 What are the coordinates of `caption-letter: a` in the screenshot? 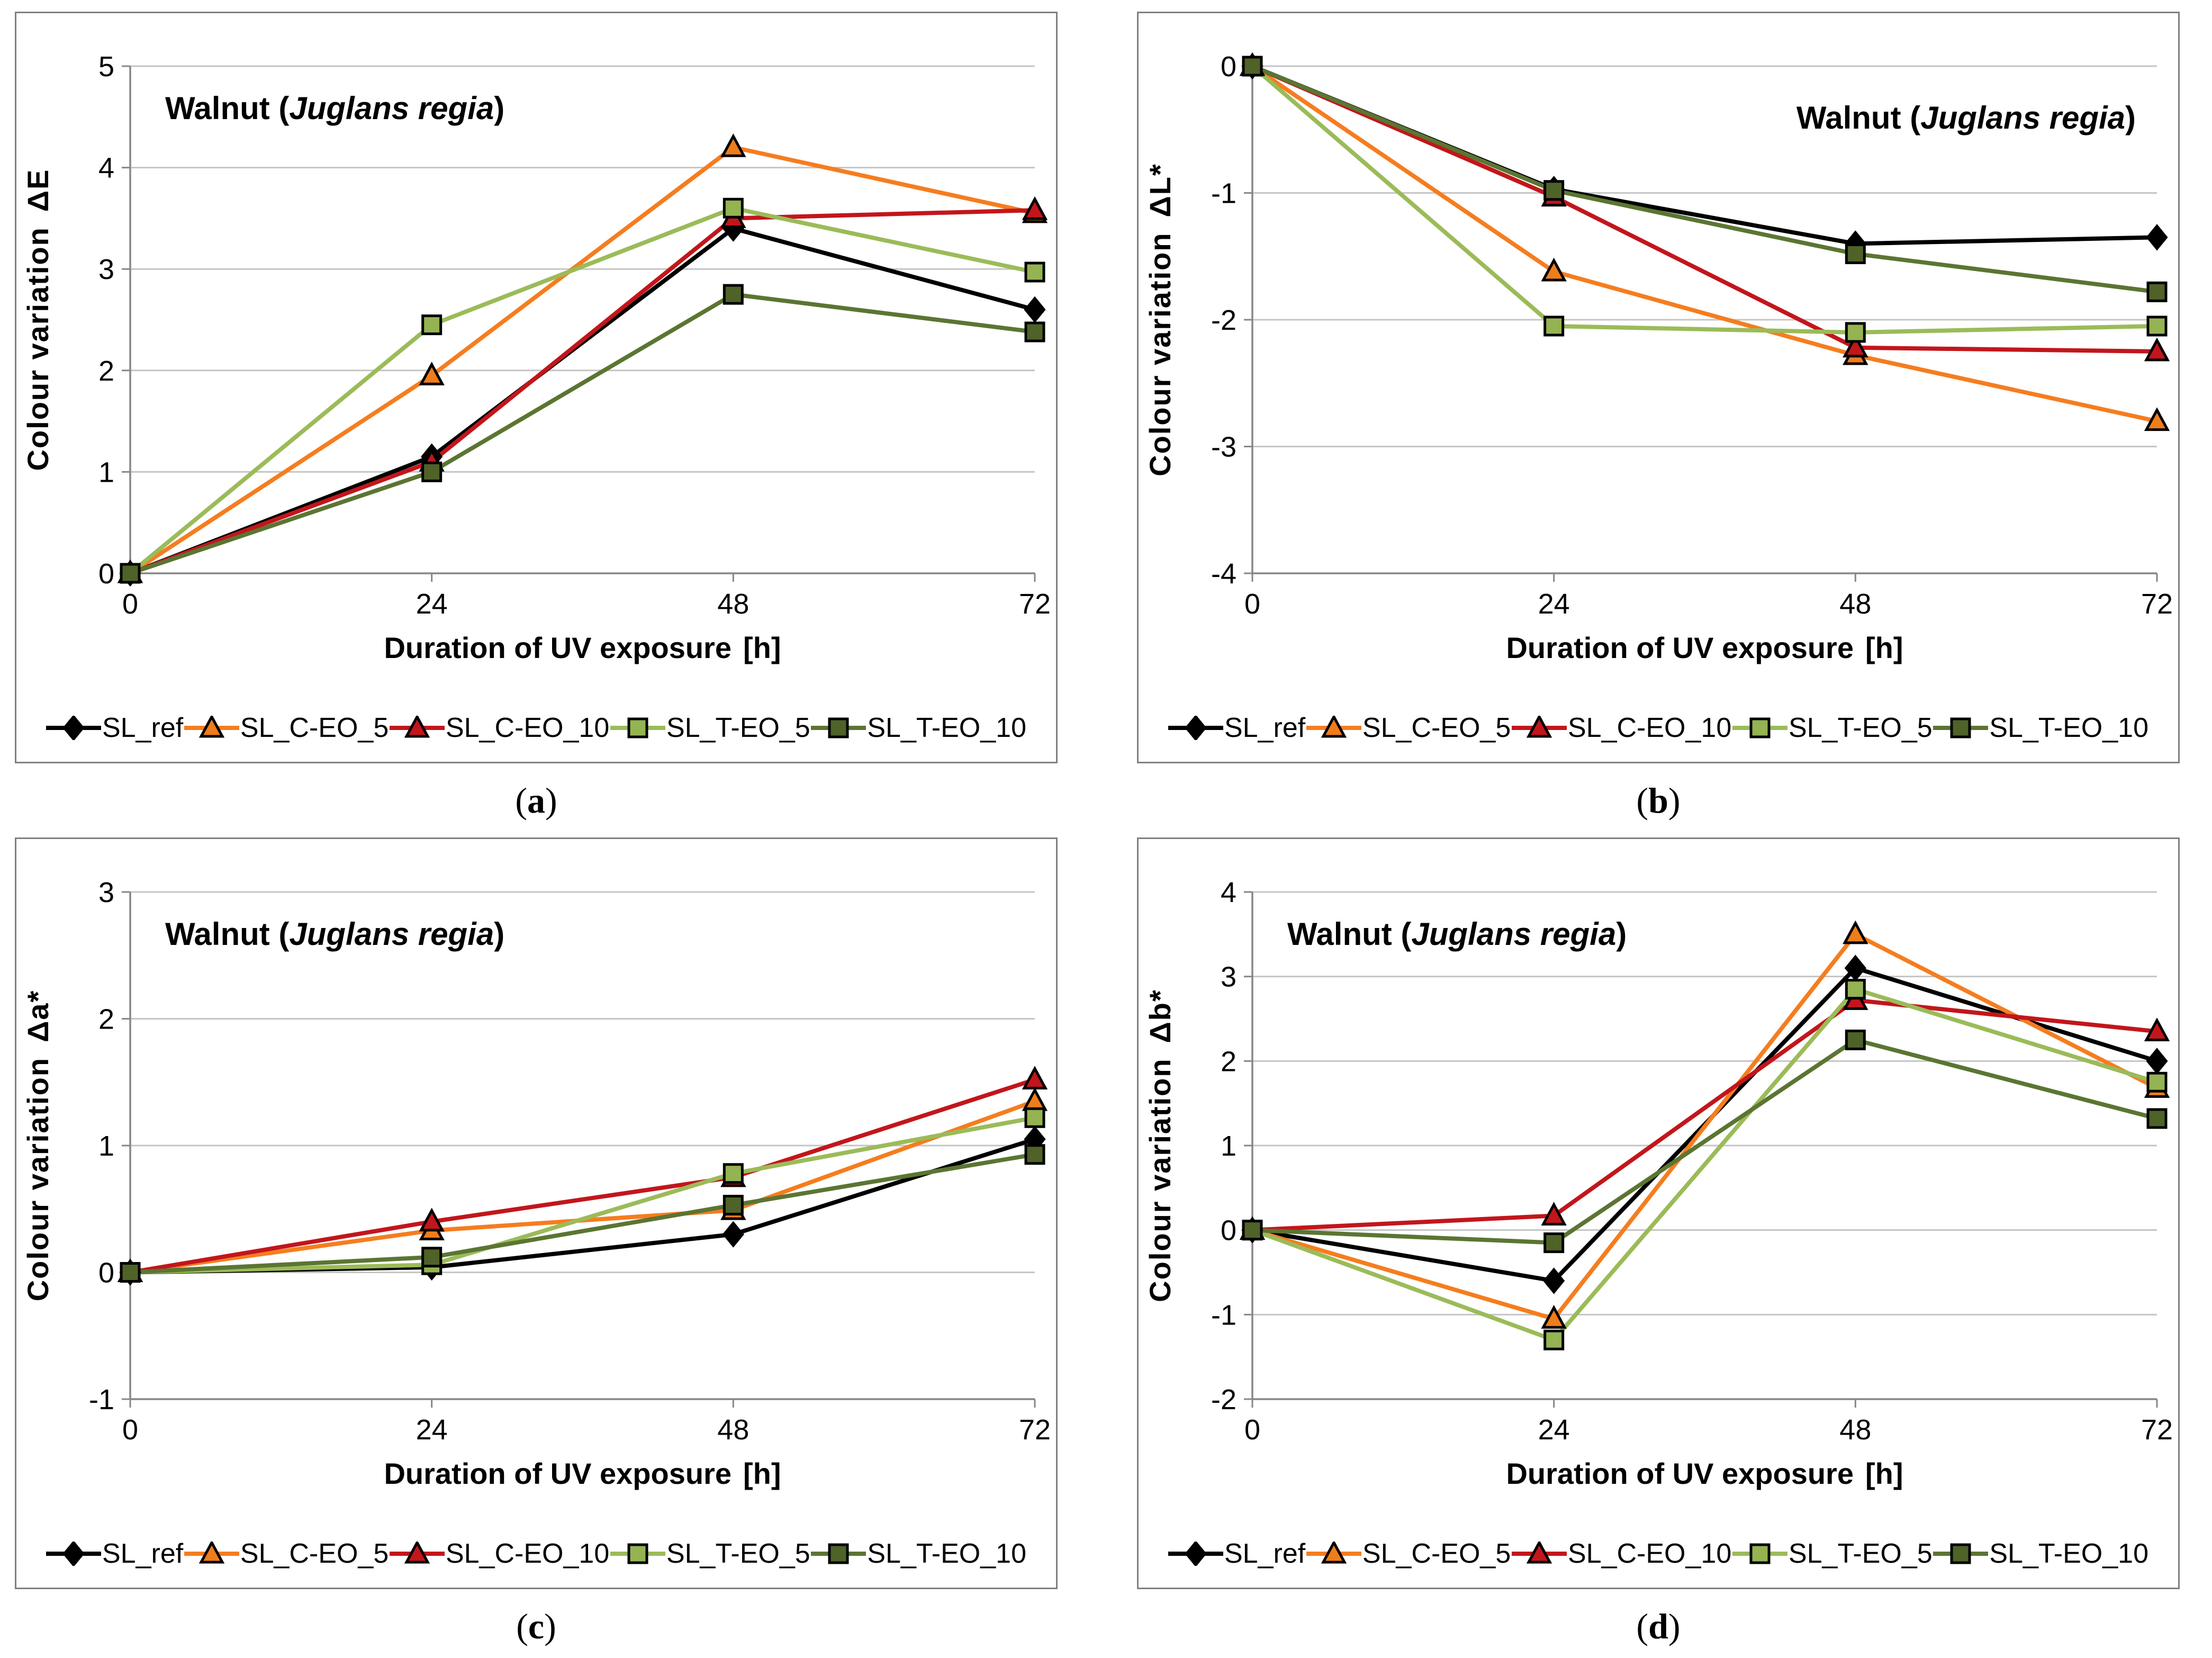 It's located at (536, 800).